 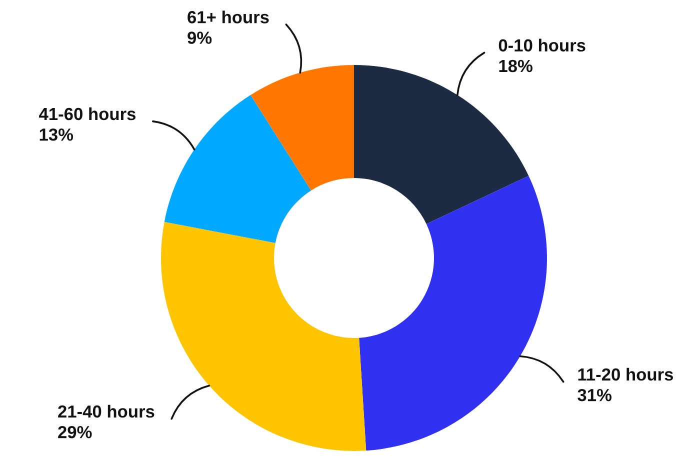 What do you see at coordinates (515, 66) in the screenshot?
I see `data-label: 18%` at bounding box center [515, 66].